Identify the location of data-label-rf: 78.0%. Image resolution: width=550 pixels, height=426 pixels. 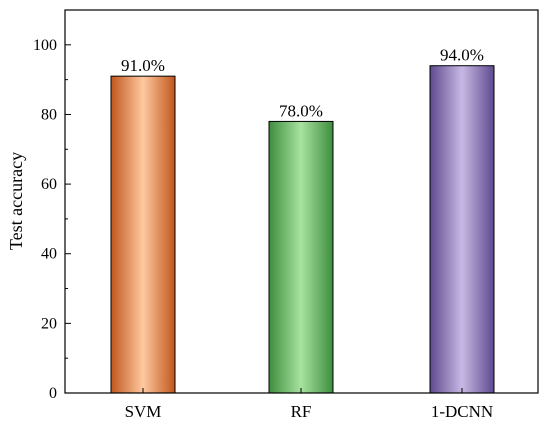
(301, 110).